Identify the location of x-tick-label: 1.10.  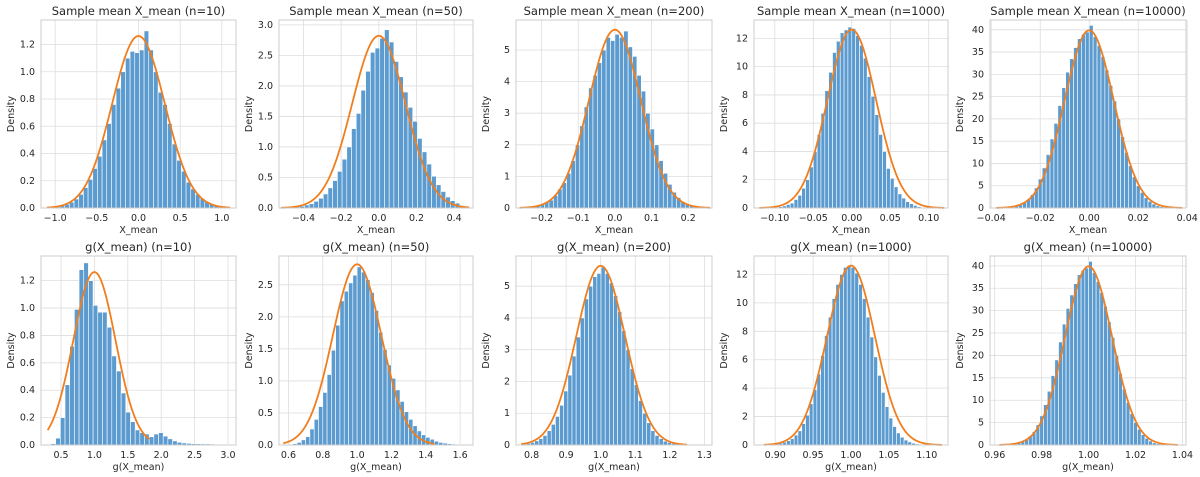
(926, 455).